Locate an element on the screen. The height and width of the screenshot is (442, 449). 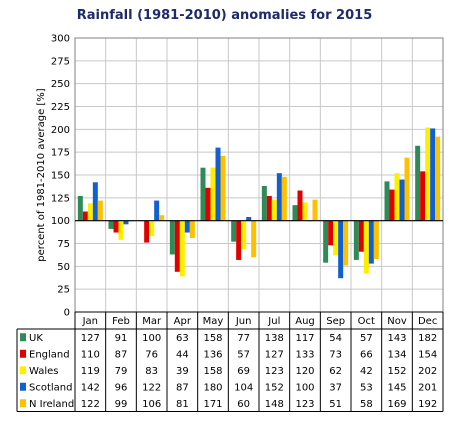
chart-title: Rainfall (1981-2010) anomalies for 2015 is located at coordinates (224, 15).